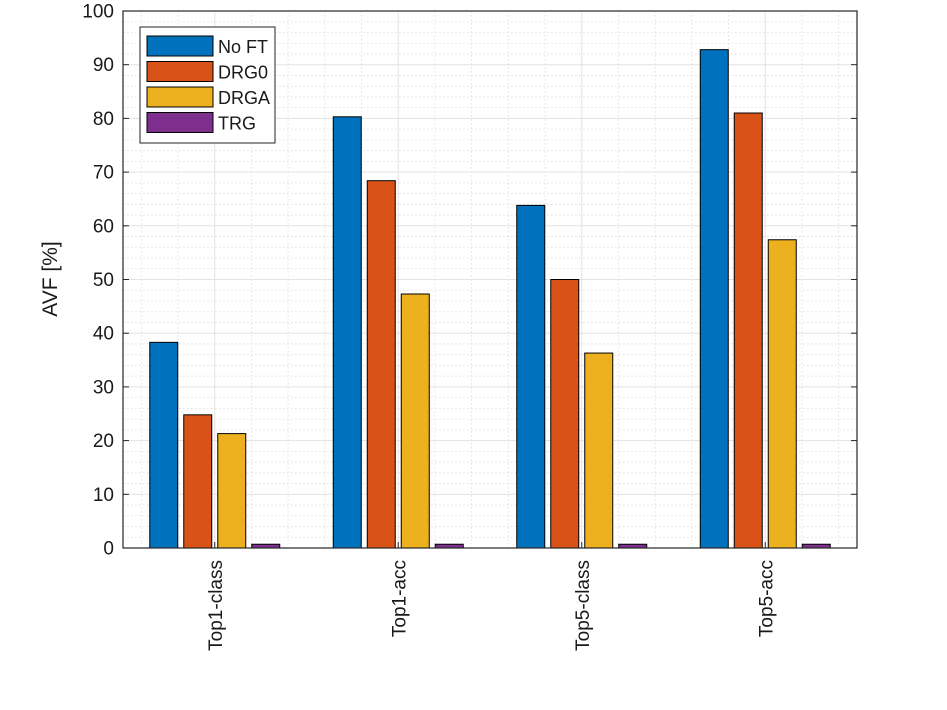 The width and height of the screenshot is (947, 710). Describe the element at coordinates (381, 364) in the screenshot. I see `bar-drg0-top1-acc` at that location.